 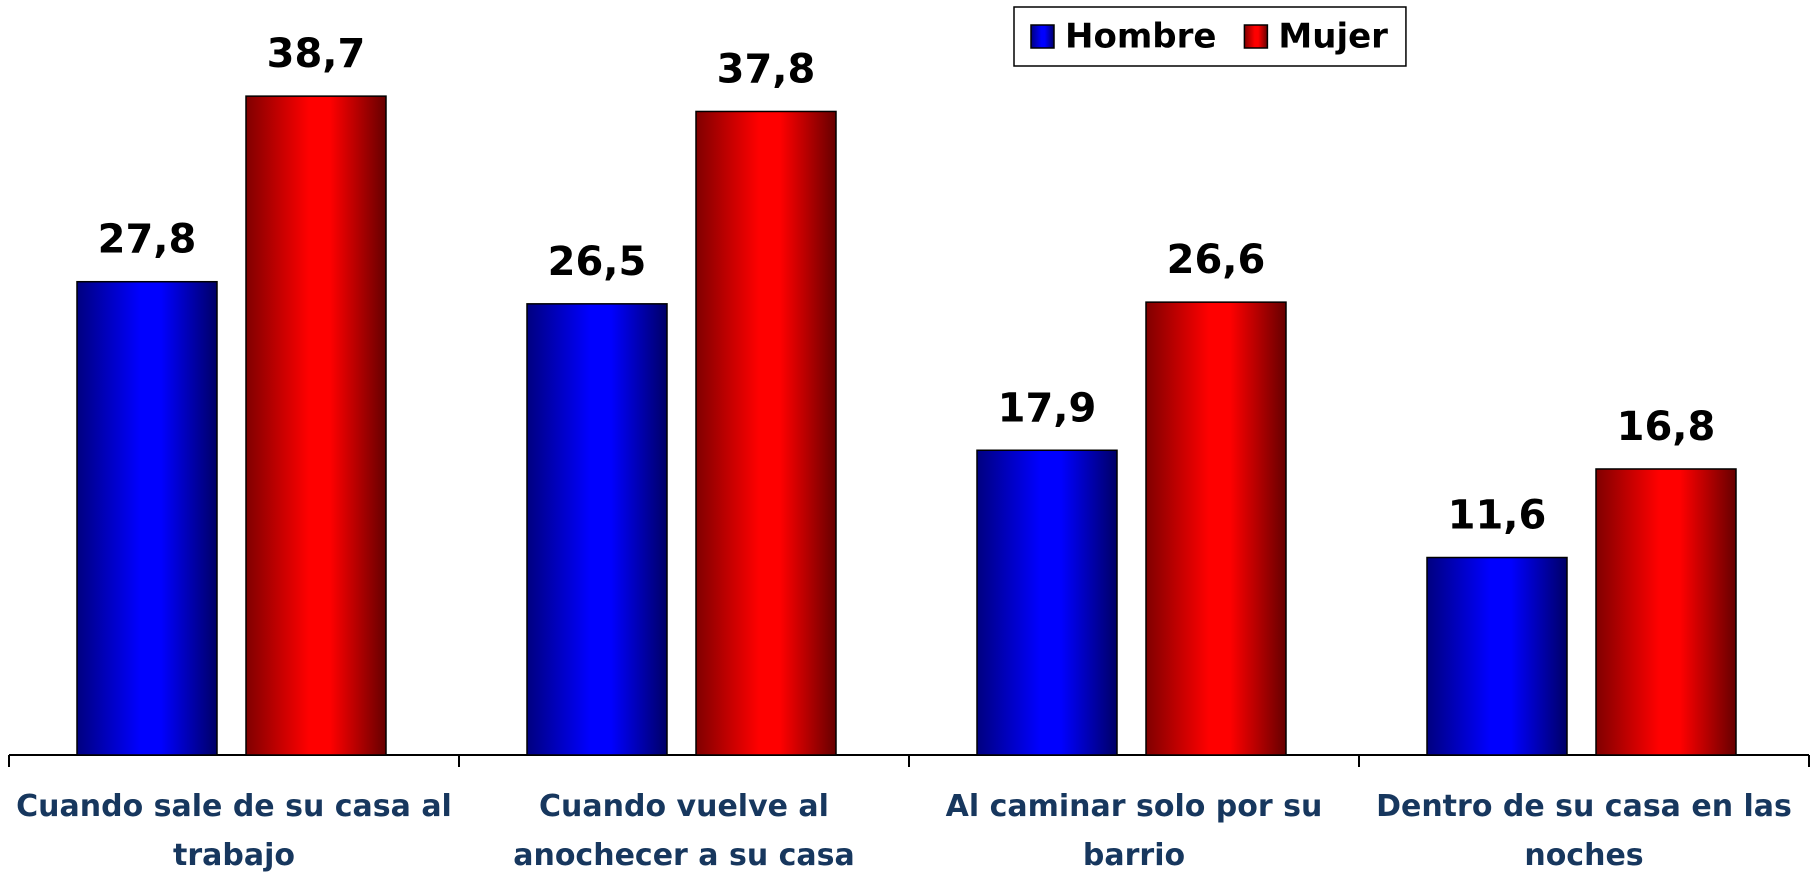 What do you see at coordinates (766, 69) in the screenshot?
I see `value-label: 37,8` at bounding box center [766, 69].